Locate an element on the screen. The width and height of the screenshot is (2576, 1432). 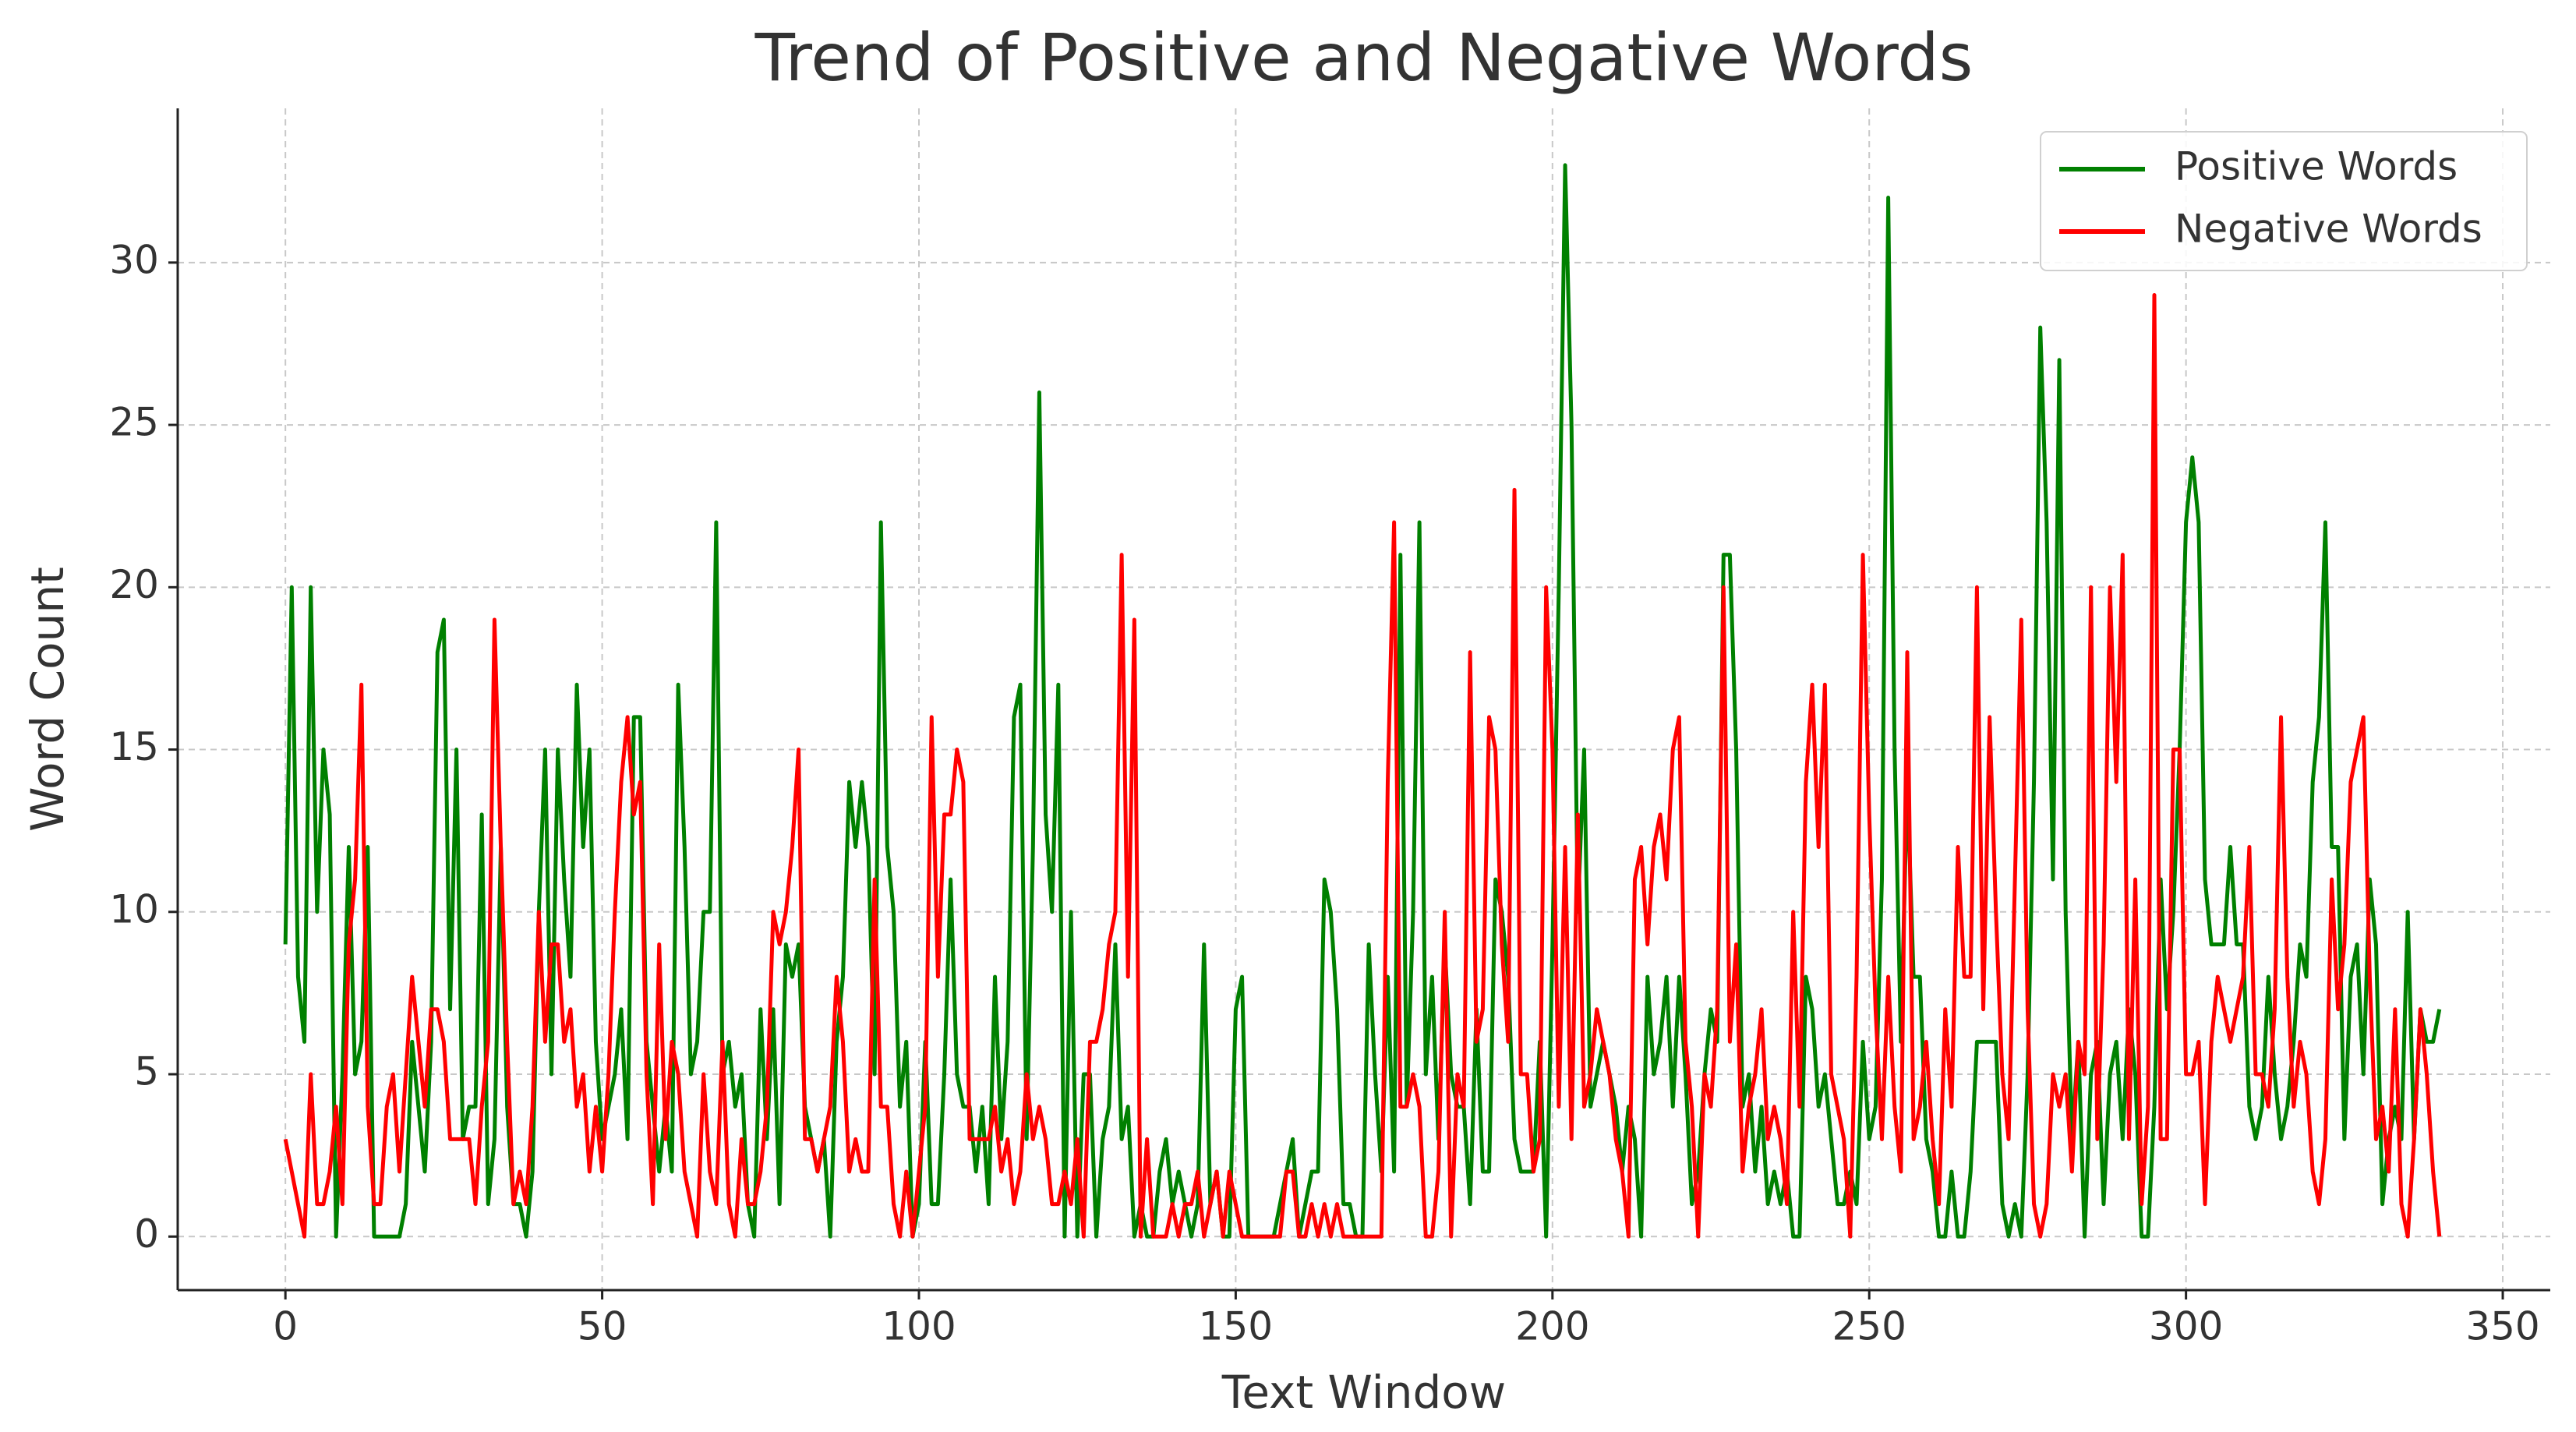
y-tick-label: 5 is located at coordinates (146, 1072).